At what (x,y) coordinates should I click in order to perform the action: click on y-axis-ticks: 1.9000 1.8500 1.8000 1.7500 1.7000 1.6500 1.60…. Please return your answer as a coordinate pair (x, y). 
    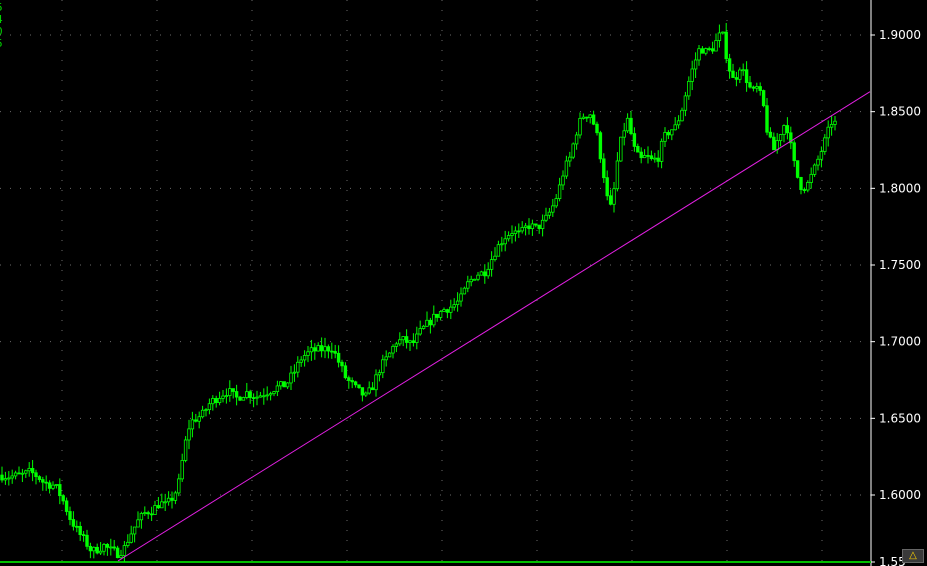
    Looking at the image, I should click on (896, 297).